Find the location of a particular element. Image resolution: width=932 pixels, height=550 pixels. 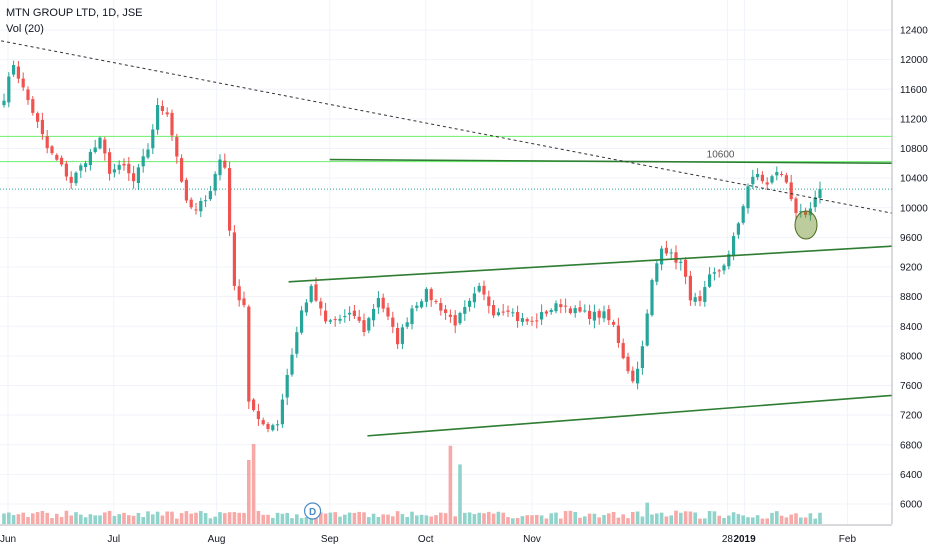

time-axis: JunJulAugSepOctNov282019FebMarAprMayJun is located at coordinates (466, 537).